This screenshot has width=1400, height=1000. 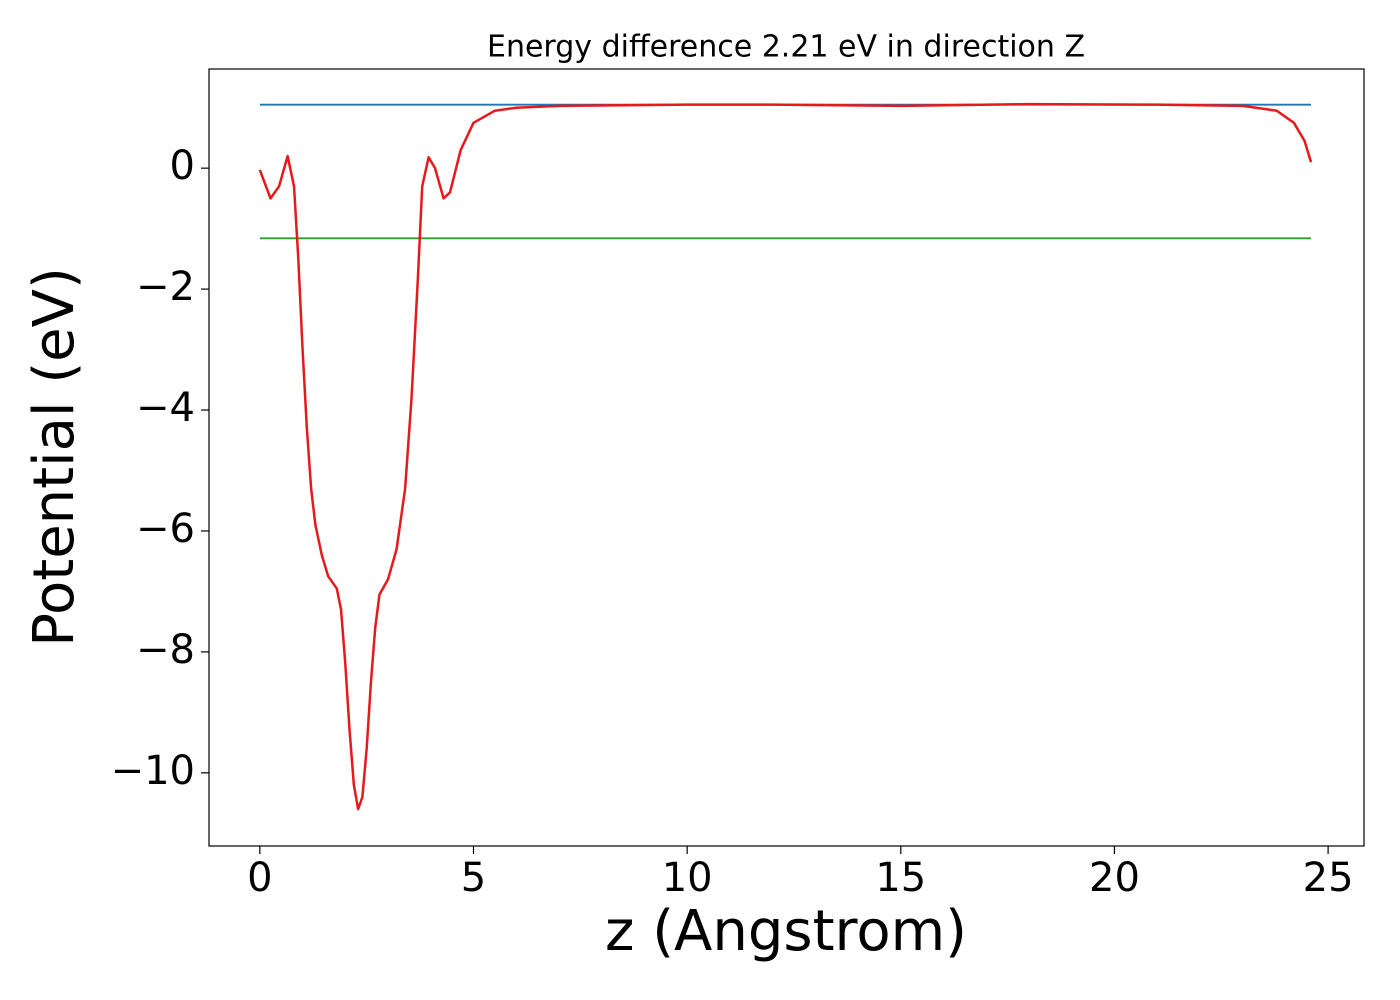 What do you see at coordinates (153, 771) in the screenshot?
I see `y-tick-label: −10` at bounding box center [153, 771].